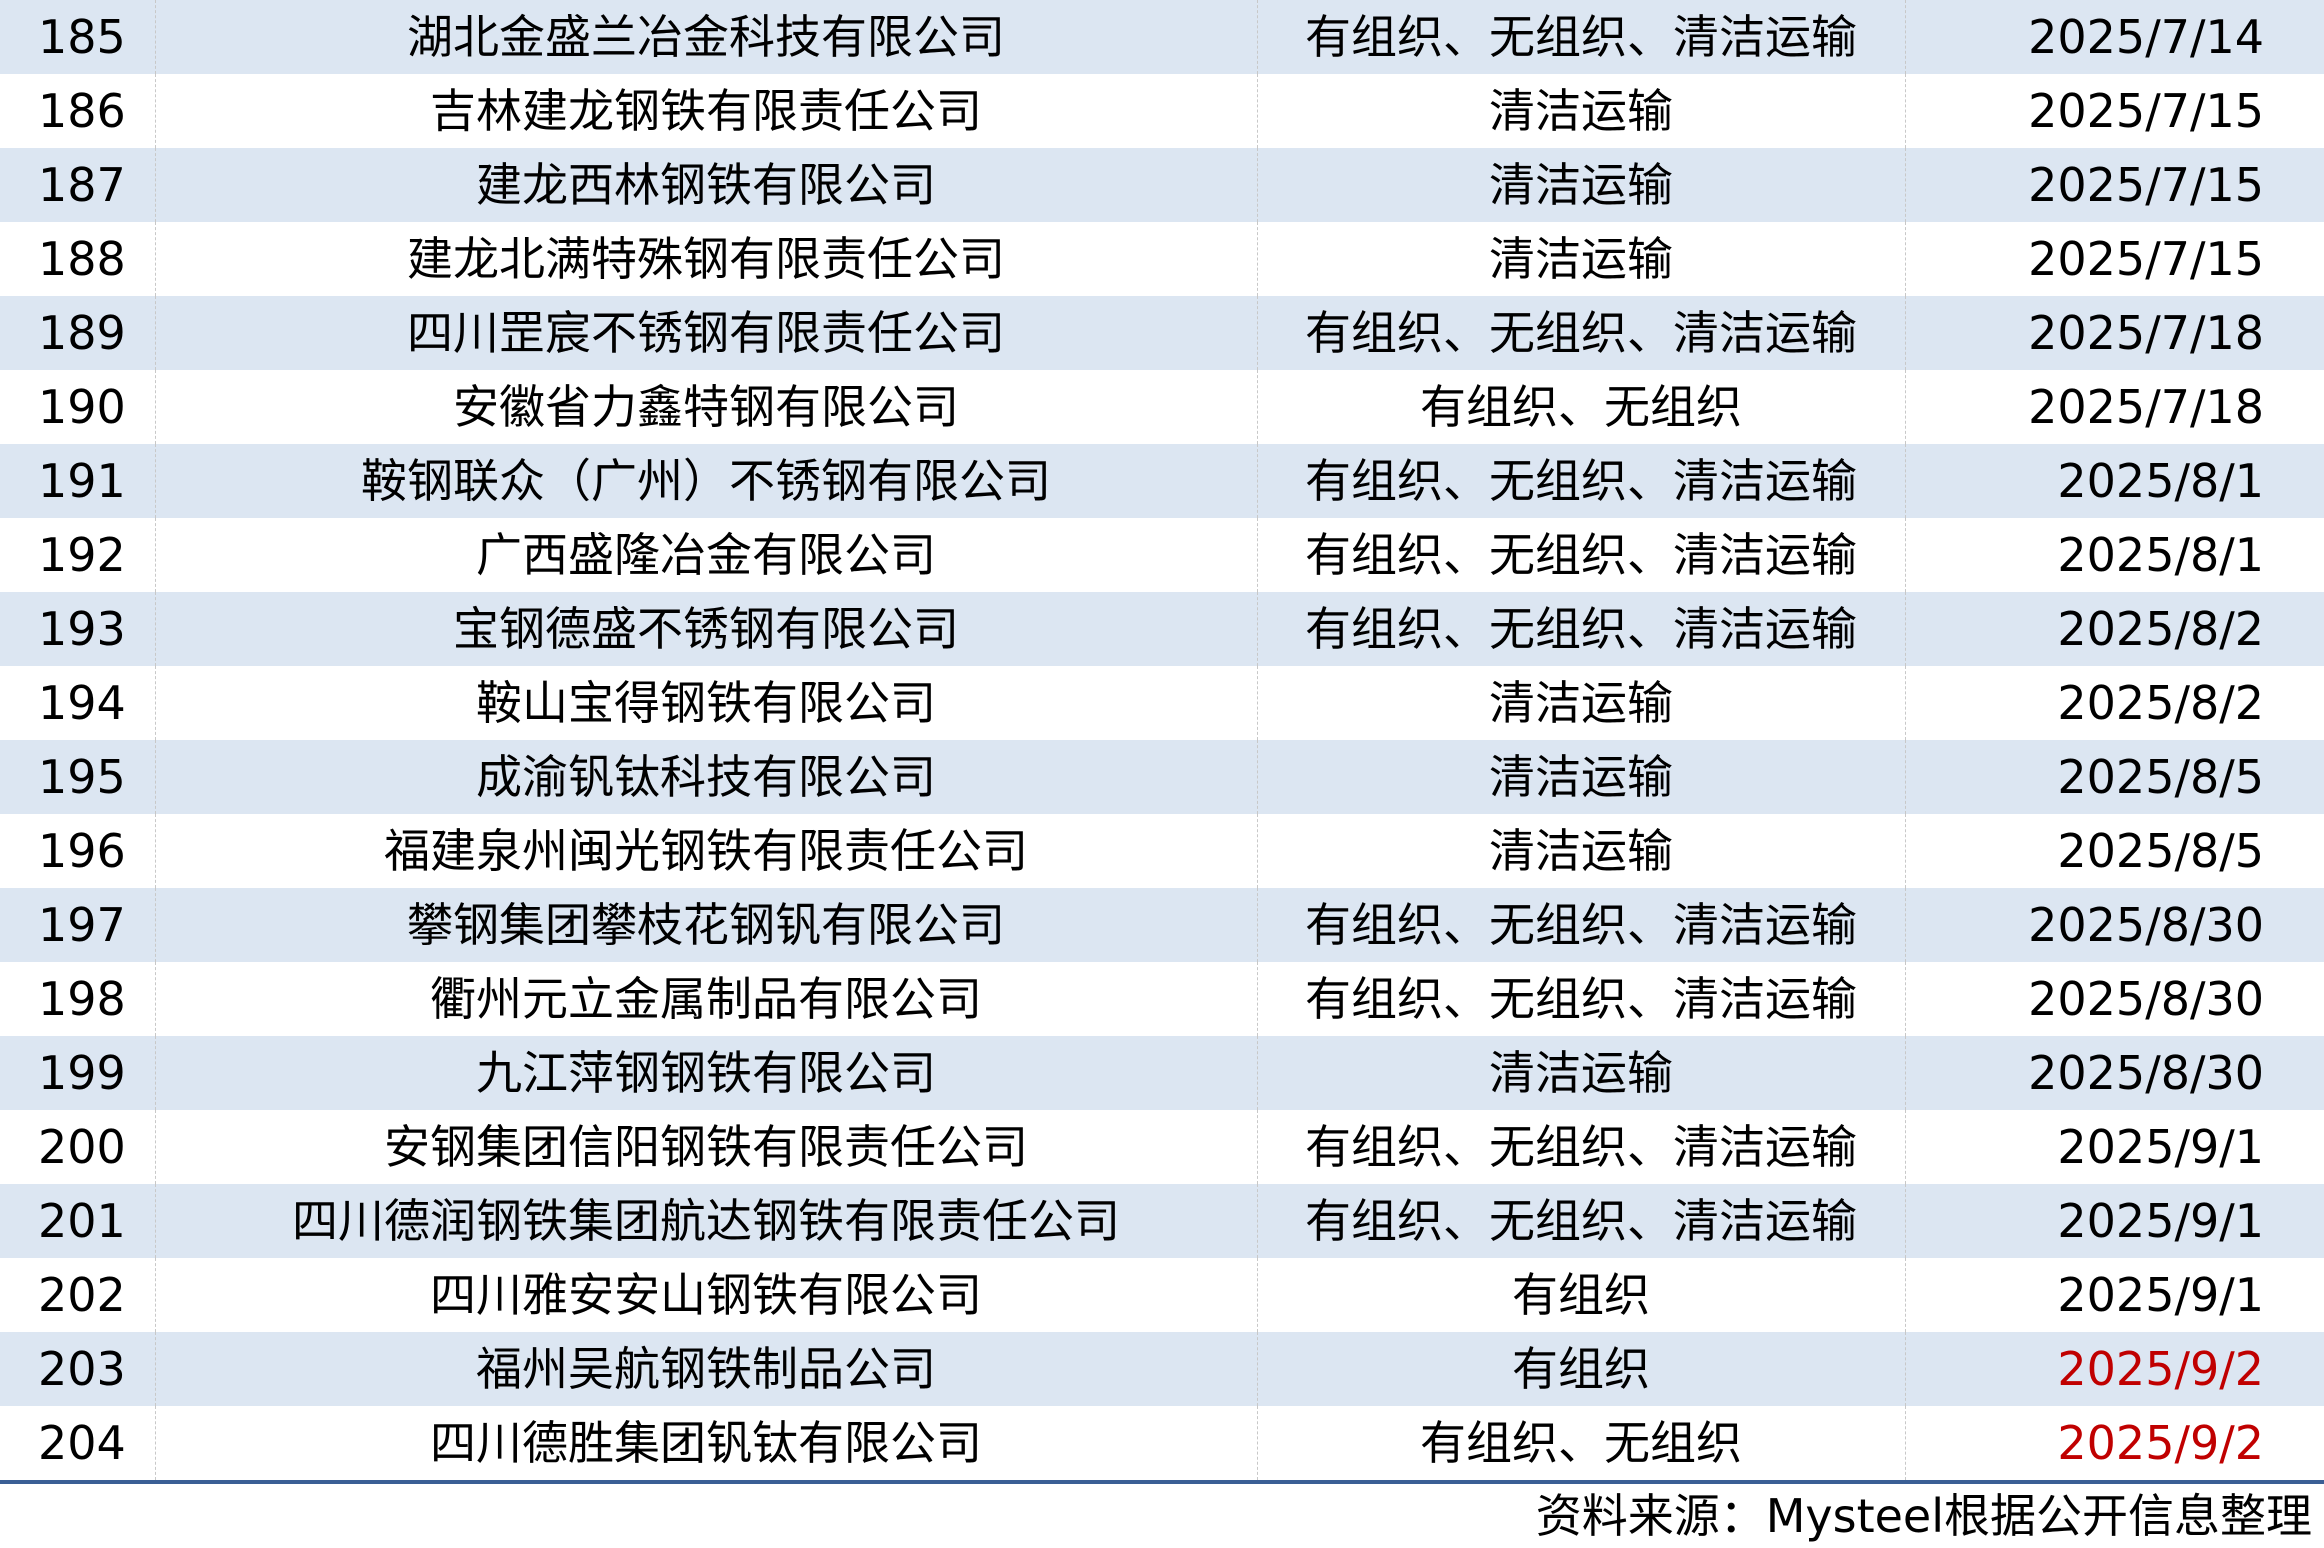 This screenshot has height=1548, width=2324. What do you see at coordinates (705, 111) in the screenshot?
I see `company-name: 吉林建龙钢铁有限责任公司` at bounding box center [705, 111].